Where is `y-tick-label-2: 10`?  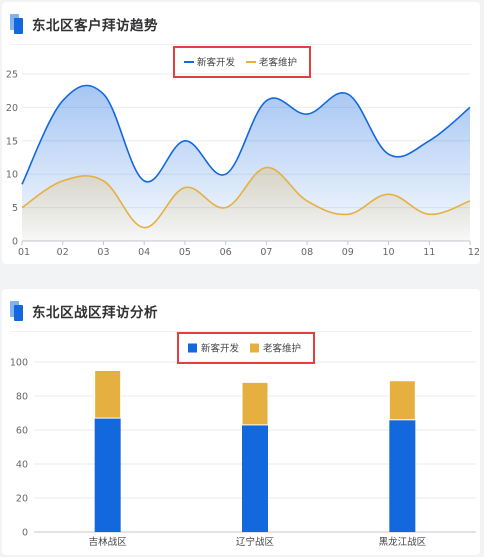
y-tick-label-2: 10 is located at coordinates (12, 175).